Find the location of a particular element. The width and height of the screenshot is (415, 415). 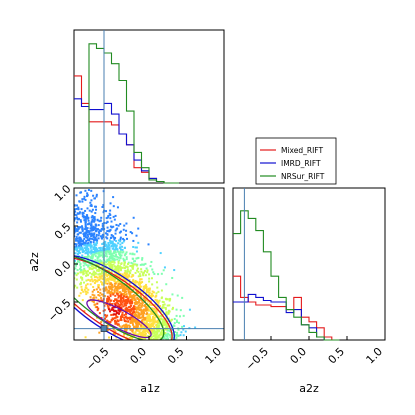

a2z-hist-xtick-label: −0.5 is located at coordinates (257, 359).